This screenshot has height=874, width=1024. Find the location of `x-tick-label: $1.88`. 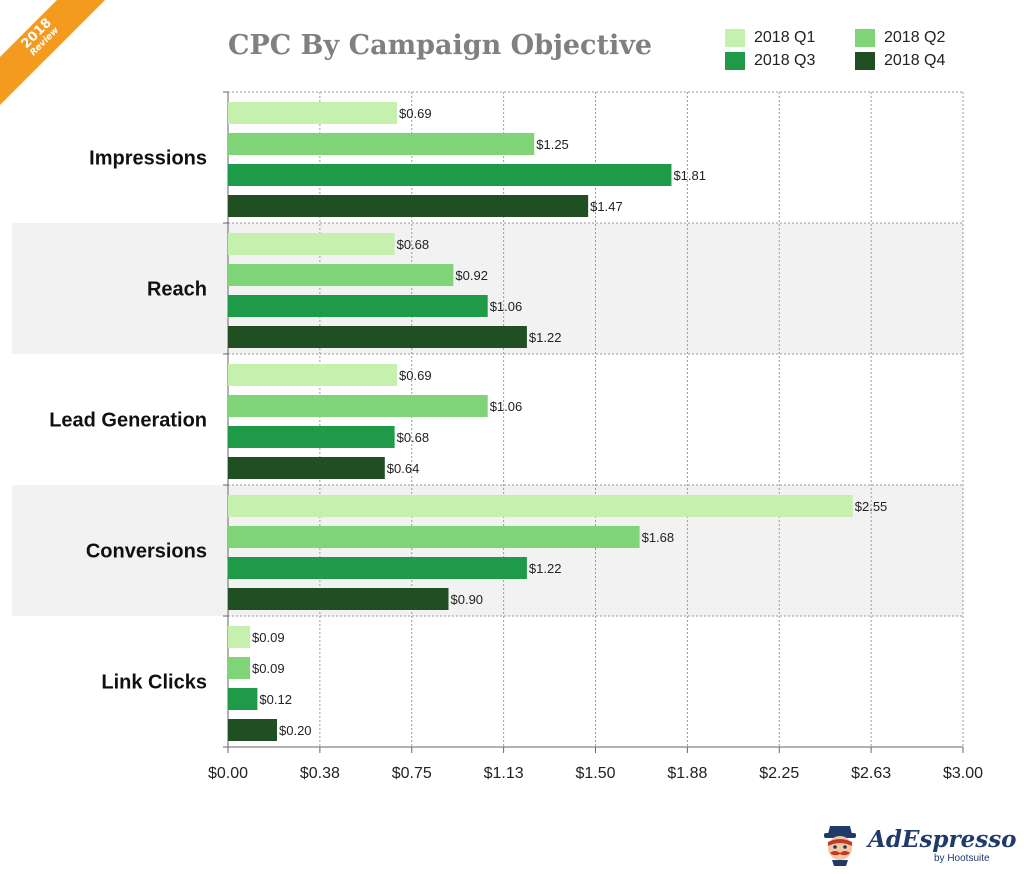

x-tick-label: $1.88 is located at coordinates (687, 773).